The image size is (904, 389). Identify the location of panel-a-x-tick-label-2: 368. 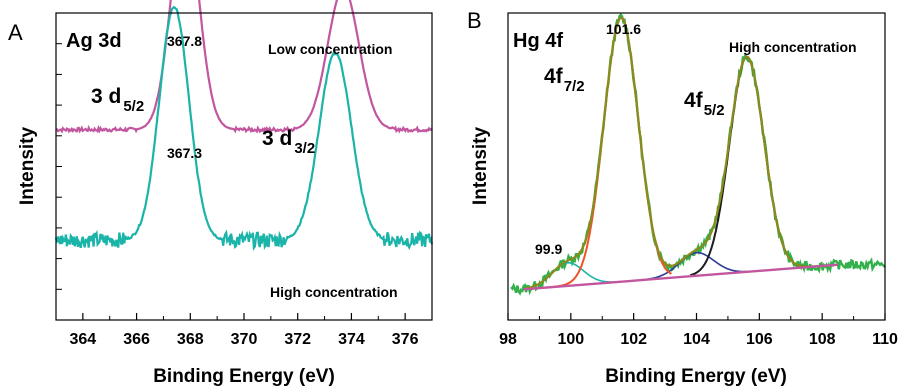
(190, 339).